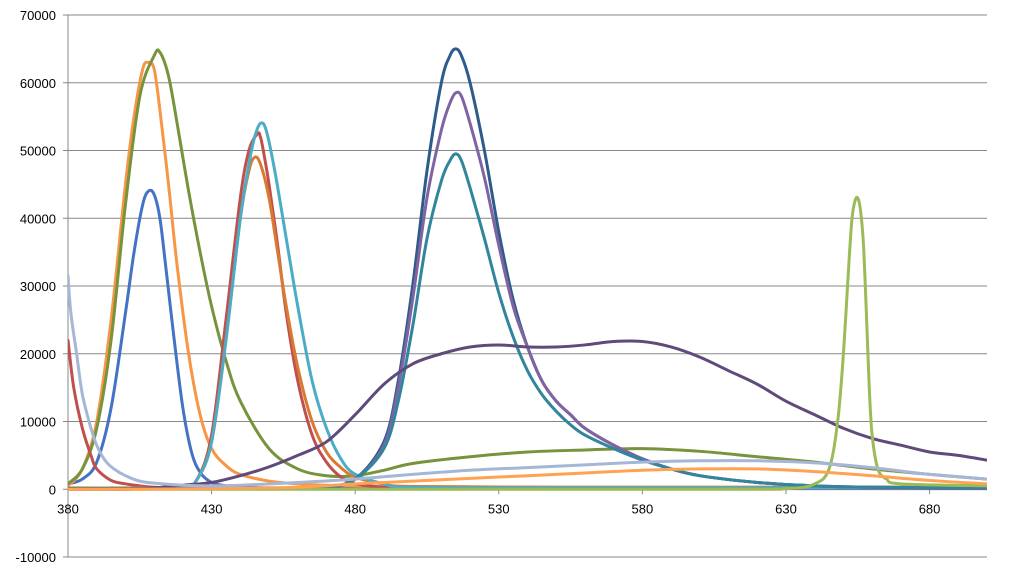 This screenshot has width=1013, height=575. What do you see at coordinates (38, 422) in the screenshot?
I see `y-tick-label: 10000` at bounding box center [38, 422].